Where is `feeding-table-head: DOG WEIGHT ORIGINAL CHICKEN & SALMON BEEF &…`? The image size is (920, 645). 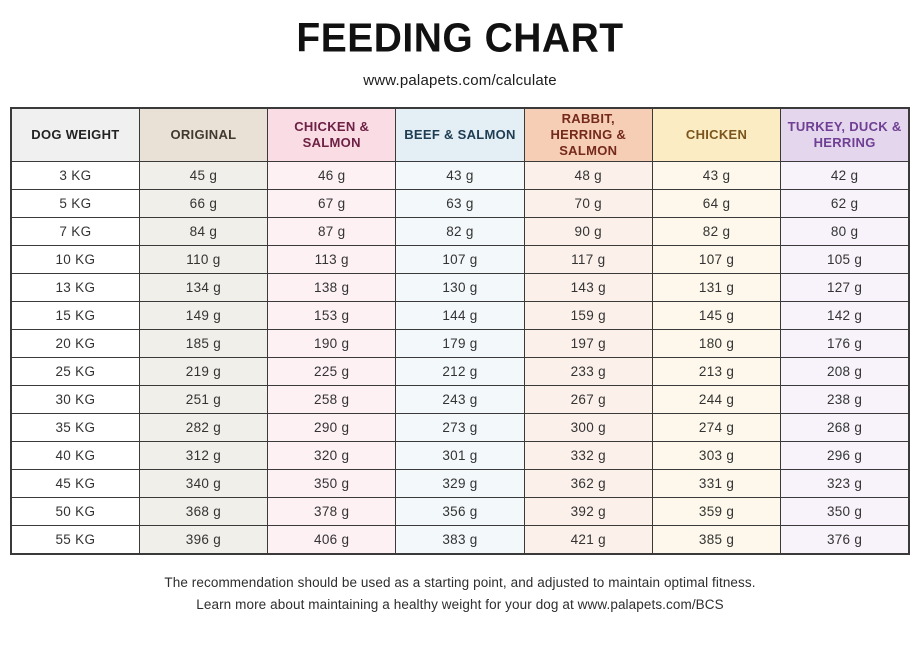 feeding-table-head: DOG WEIGHT ORIGINAL CHICKEN & SALMON BEEF &… is located at coordinates (460, 134).